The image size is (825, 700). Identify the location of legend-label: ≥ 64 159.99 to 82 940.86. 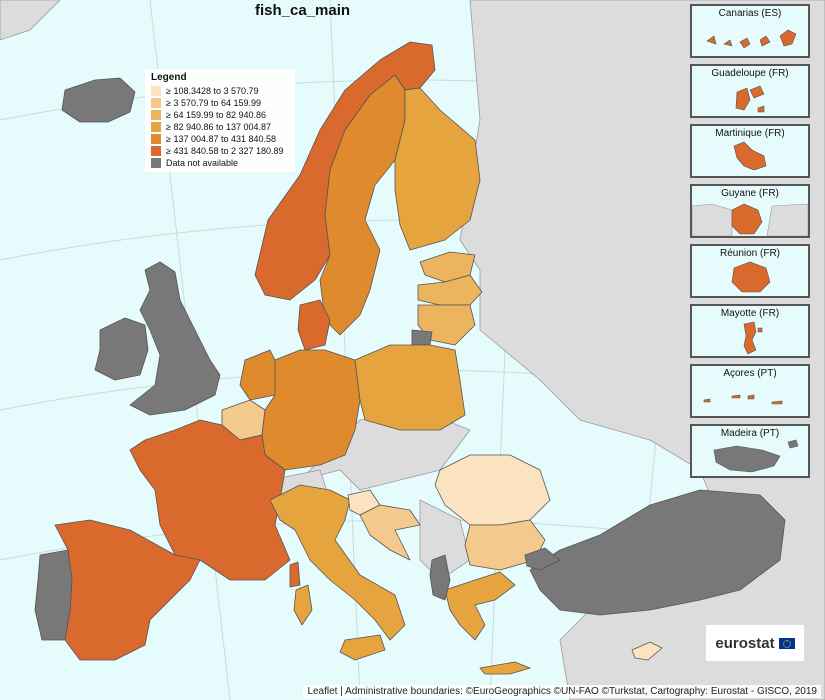
(216, 115).